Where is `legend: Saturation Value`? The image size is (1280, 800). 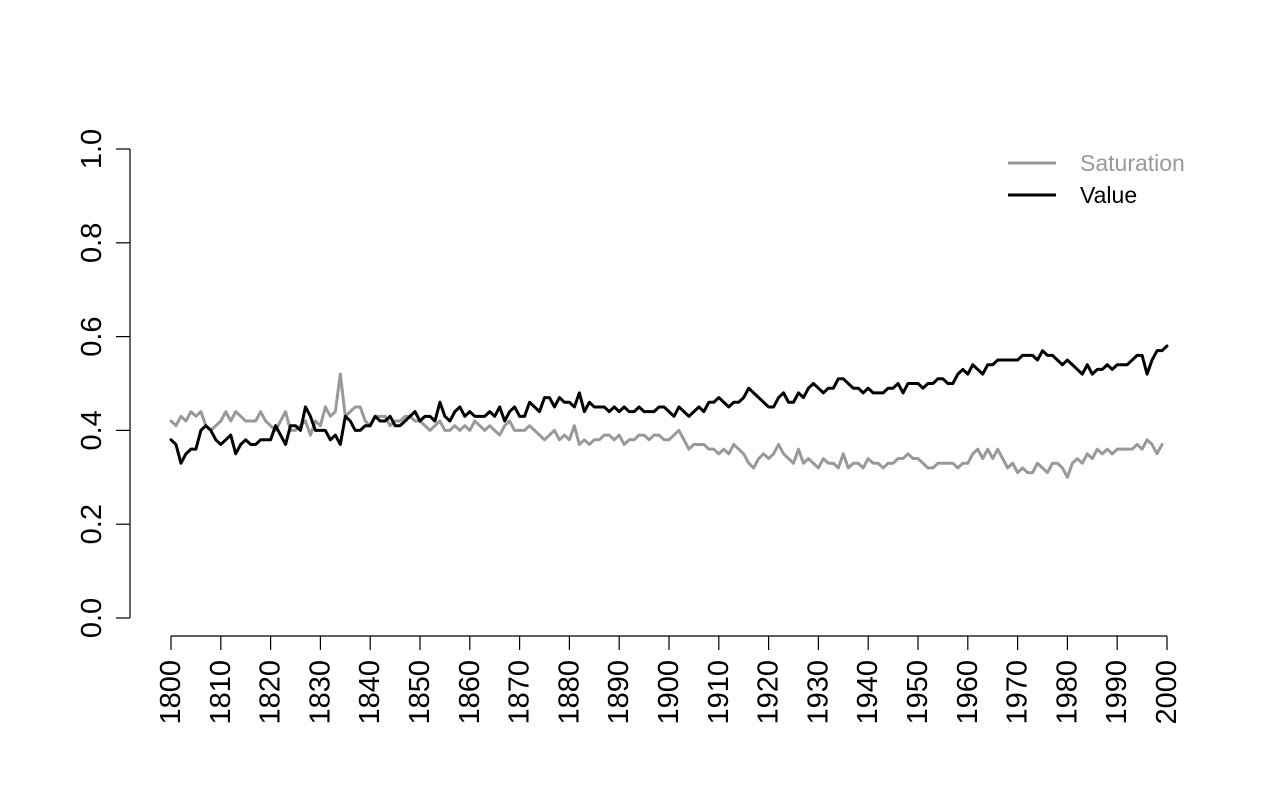 legend: Saturation Value is located at coordinates (1096, 179).